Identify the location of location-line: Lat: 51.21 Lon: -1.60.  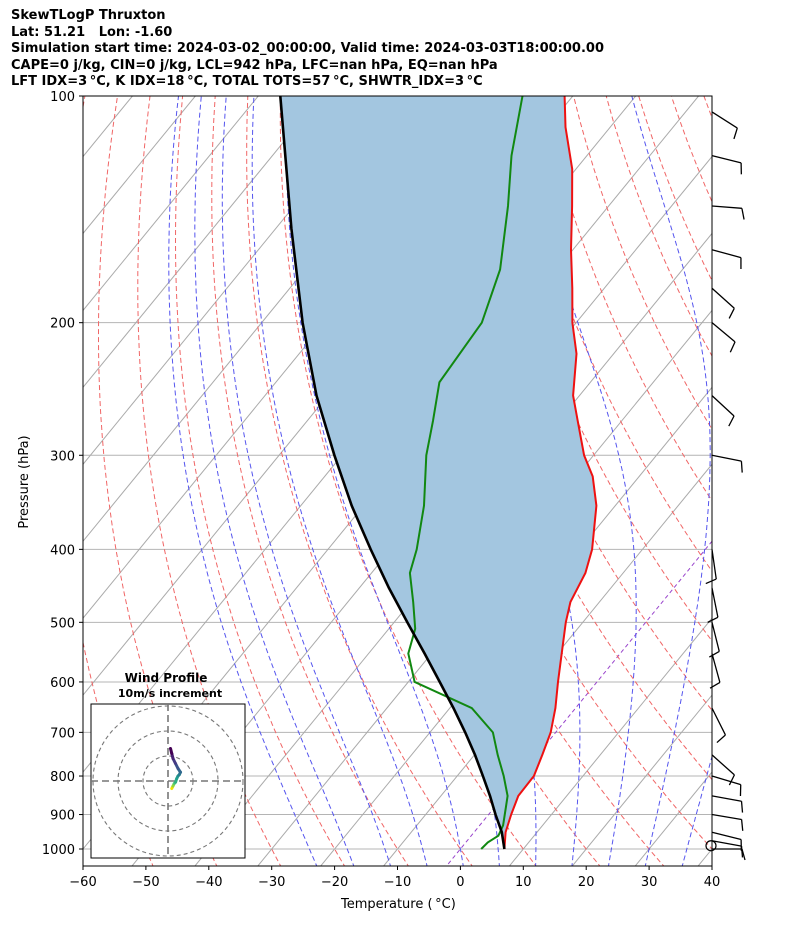
(92, 32).